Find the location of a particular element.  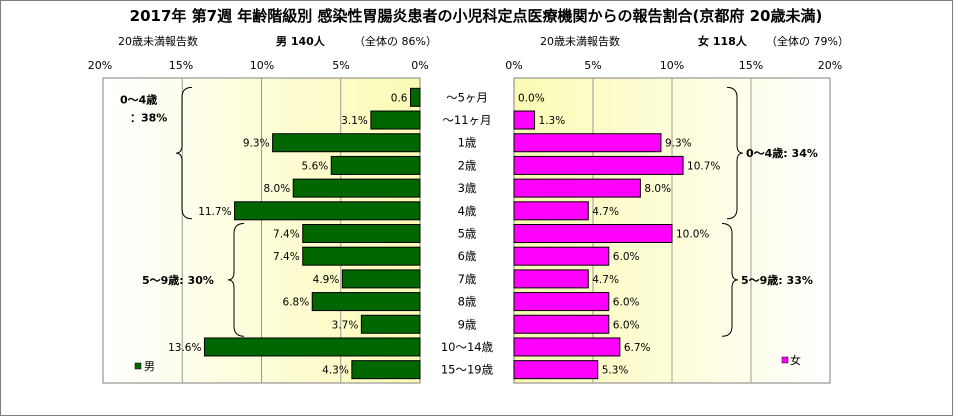

female-bracket-label: 0～4歳: 34% is located at coordinates (782, 153).